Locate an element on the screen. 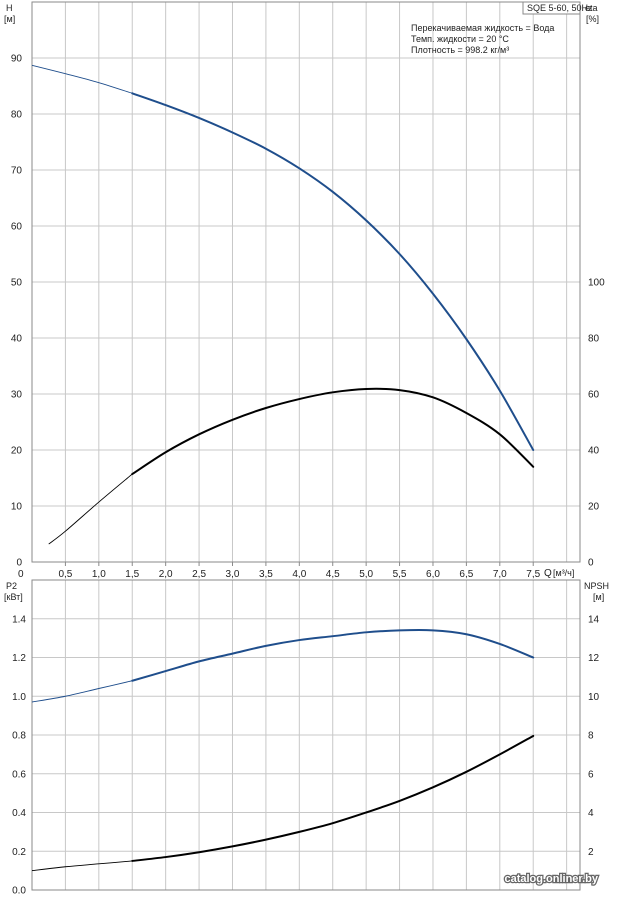 The width and height of the screenshot is (620, 900). bottom-y-tick-label: 0.4 is located at coordinates (19, 813).